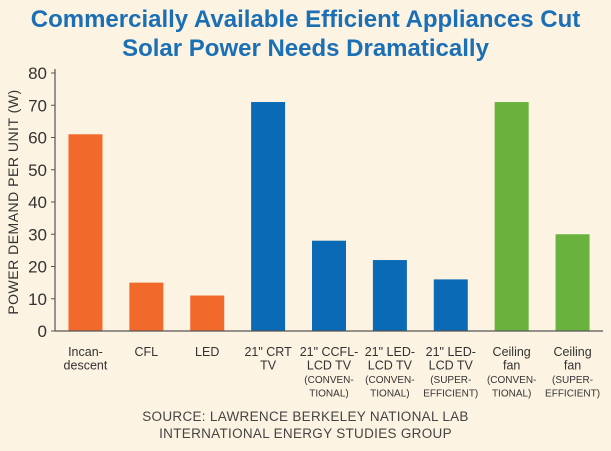 The image size is (611, 451). Describe the element at coordinates (147, 352) in the screenshot. I see `x-tick-label: CFL` at that location.